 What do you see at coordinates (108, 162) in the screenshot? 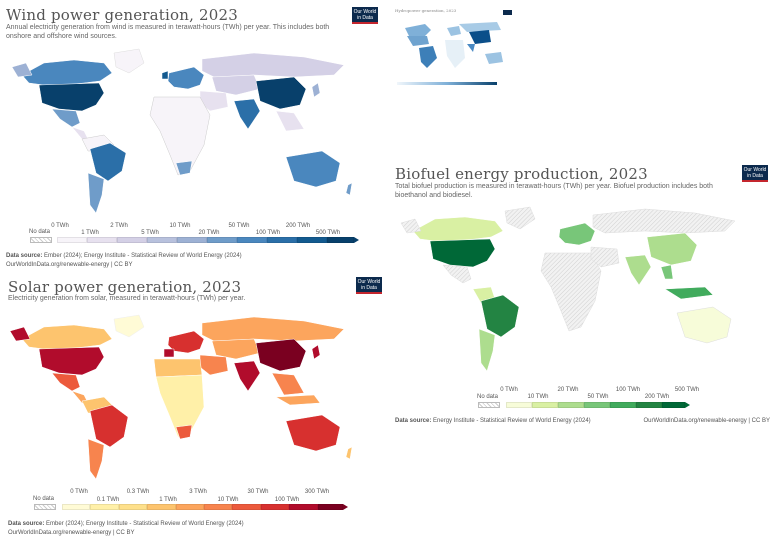
I see `wind-brazil` at bounding box center [108, 162].